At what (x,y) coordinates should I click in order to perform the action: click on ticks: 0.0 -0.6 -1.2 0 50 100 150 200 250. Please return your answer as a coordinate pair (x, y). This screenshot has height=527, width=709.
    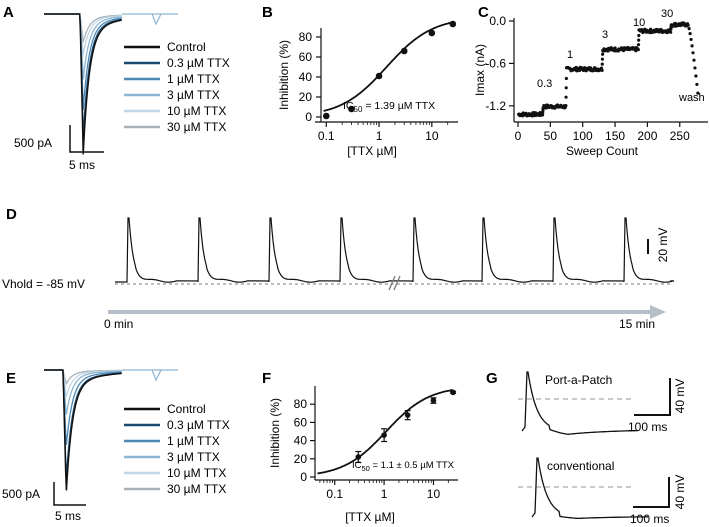
    Looking at the image, I should click on (587, 78).